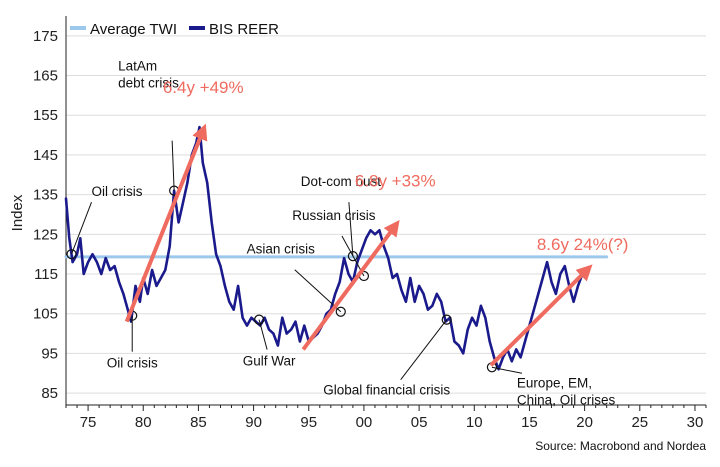  What do you see at coordinates (695, 422) in the screenshot?
I see `x-tick-label: 30` at bounding box center [695, 422].